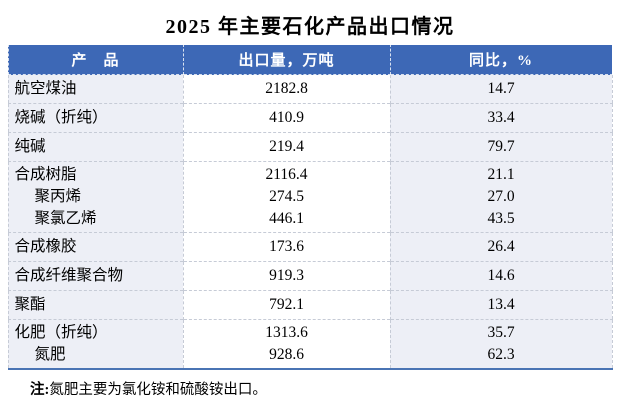 Image resolution: width=620 pixels, height=402 pixels. I want to click on cell-volume: 2116.4 274.5 446.1, so click(286, 197).